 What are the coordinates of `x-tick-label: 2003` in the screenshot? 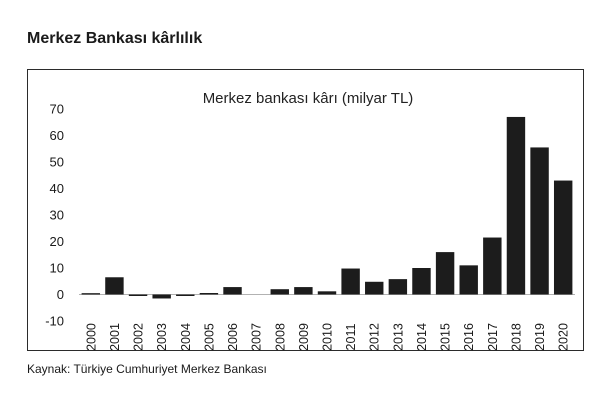 It's located at (162, 337).